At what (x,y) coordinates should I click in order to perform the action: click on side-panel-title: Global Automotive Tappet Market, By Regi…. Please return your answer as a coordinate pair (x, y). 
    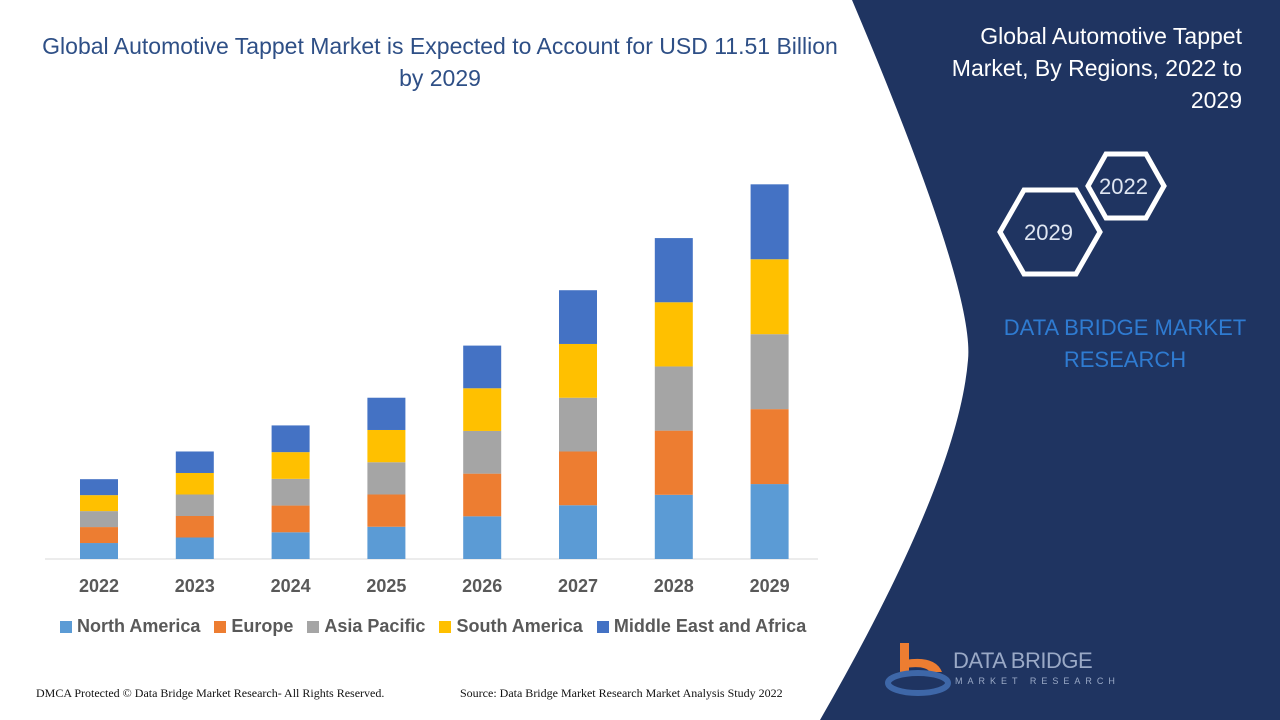
    Looking at the image, I should click on (1096, 68).